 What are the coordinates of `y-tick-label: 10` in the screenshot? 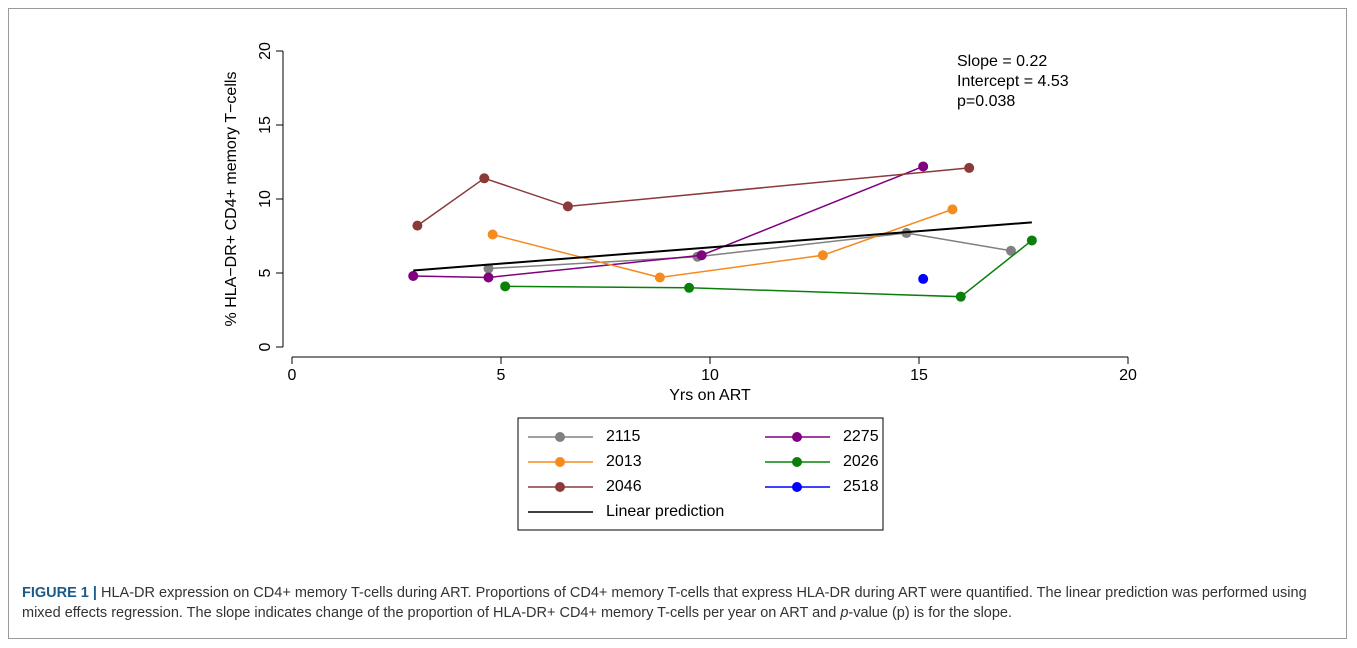 It's located at (265, 199).